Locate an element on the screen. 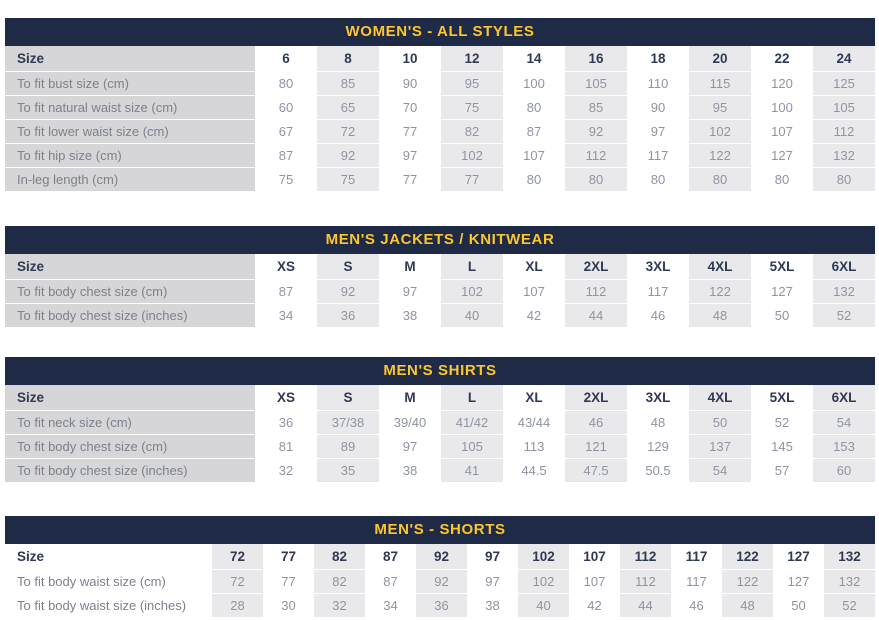 This screenshot has height=620, width=879. value-cell: 89 is located at coordinates (348, 446).